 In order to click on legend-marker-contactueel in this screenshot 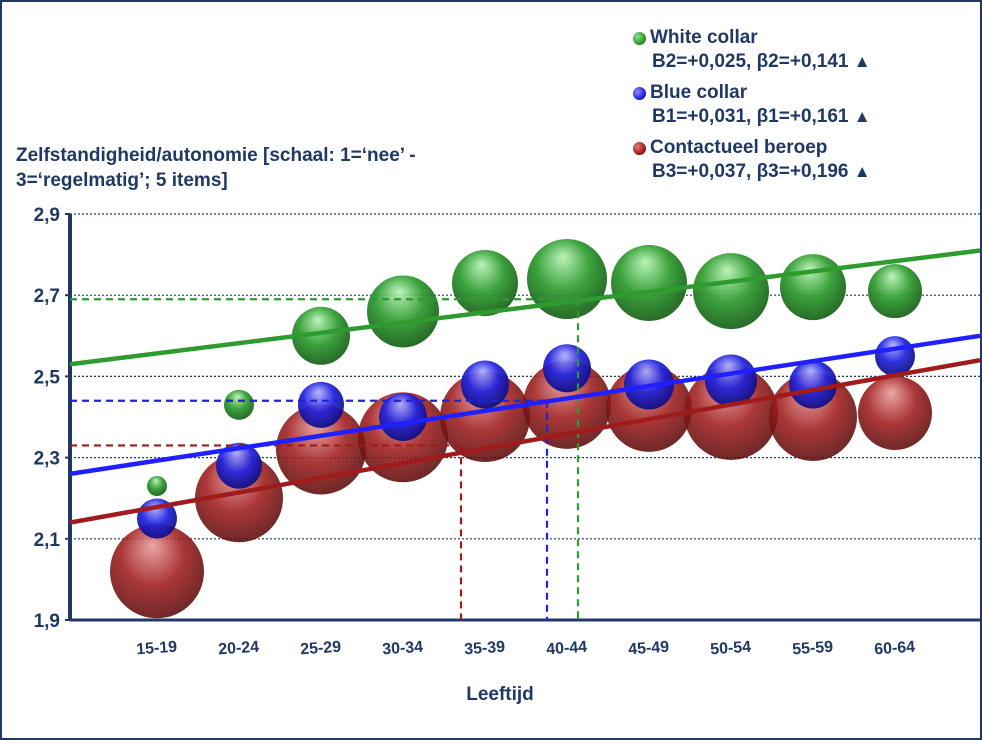, I will do `click(639, 148)`.